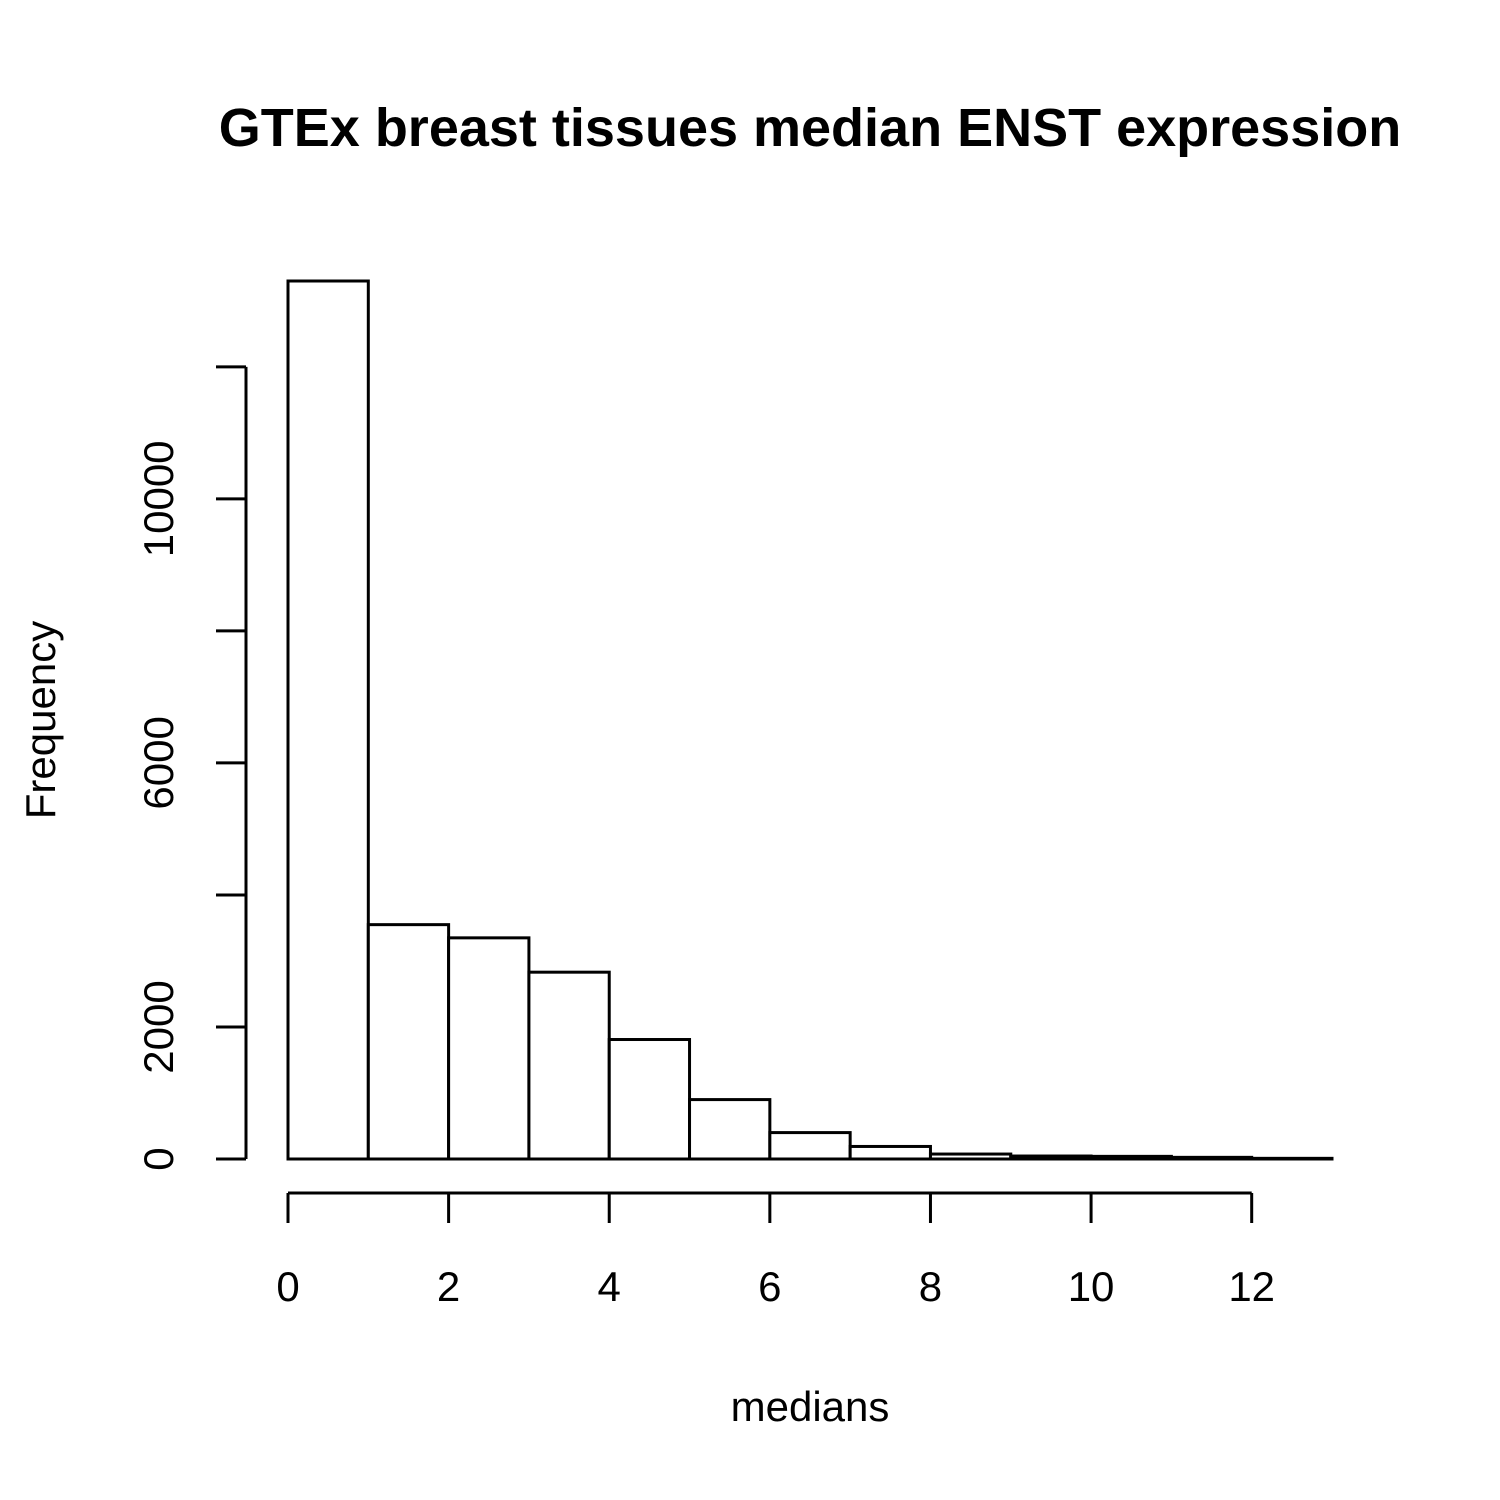 The height and width of the screenshot is (1500, 1500). Describe the element at coordinates (1251, 1286) in the screenshot. I see `x-tick-label: 12` at that location.